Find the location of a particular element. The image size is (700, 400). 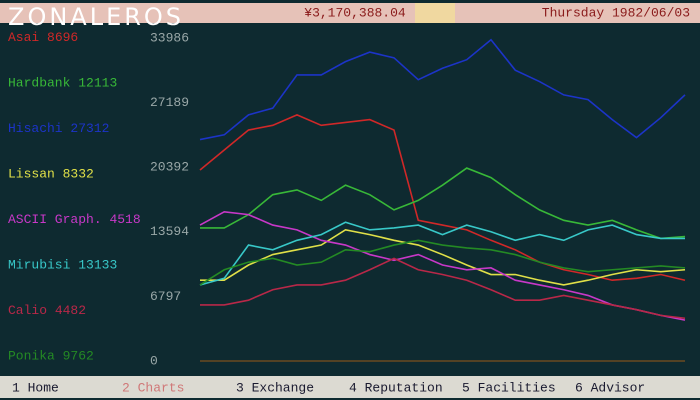

menu-item: 5 Facilities is located at coordinates (509, 387).